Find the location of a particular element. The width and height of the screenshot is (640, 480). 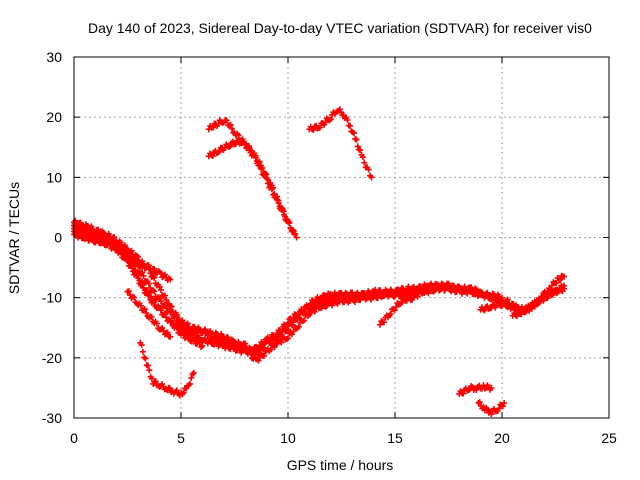

x-tick-label: 25 is located at coordinates (609, 438).